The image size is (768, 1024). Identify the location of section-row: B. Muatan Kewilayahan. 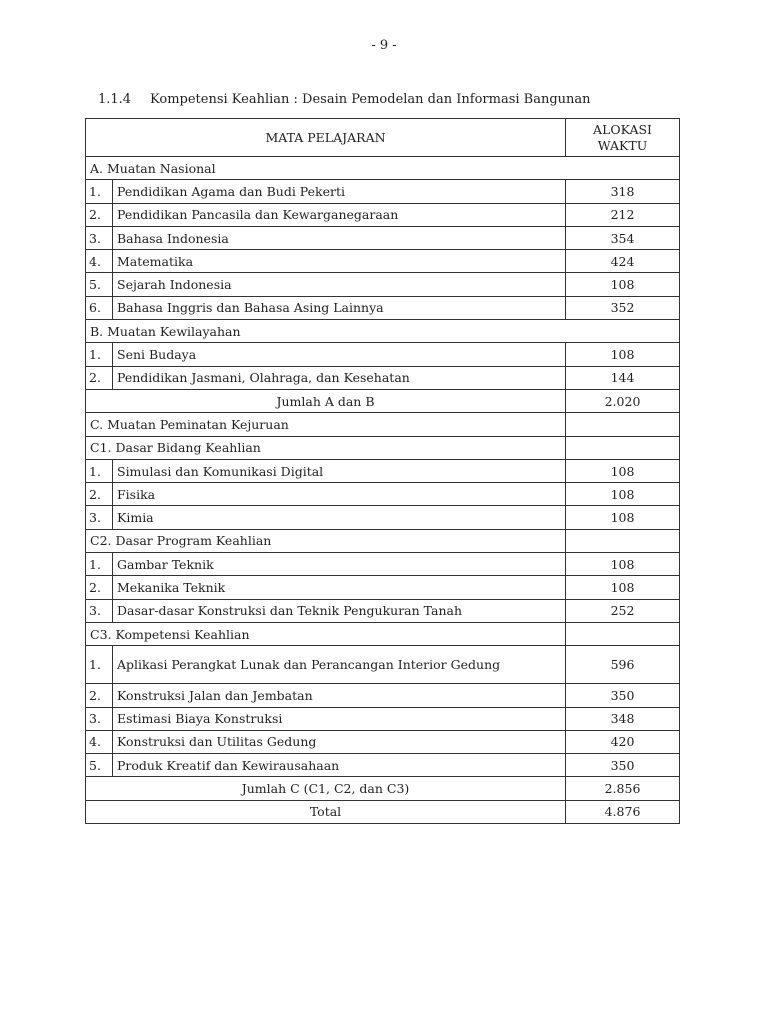
(382, 331).